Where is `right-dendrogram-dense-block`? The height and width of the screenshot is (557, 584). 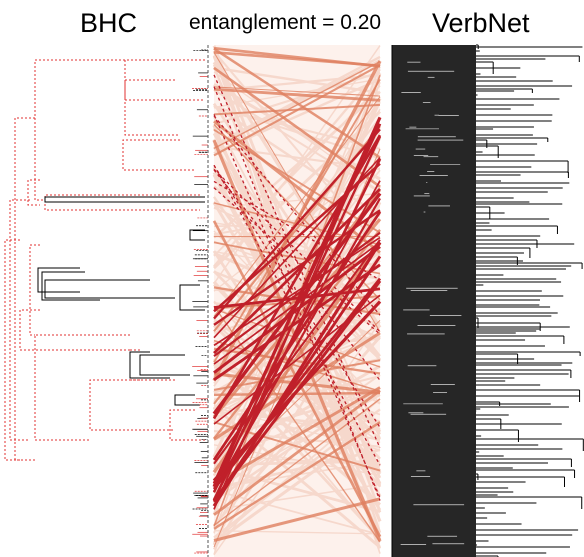
right-dendrogram-dense-block is located at coordinates (434, 301).